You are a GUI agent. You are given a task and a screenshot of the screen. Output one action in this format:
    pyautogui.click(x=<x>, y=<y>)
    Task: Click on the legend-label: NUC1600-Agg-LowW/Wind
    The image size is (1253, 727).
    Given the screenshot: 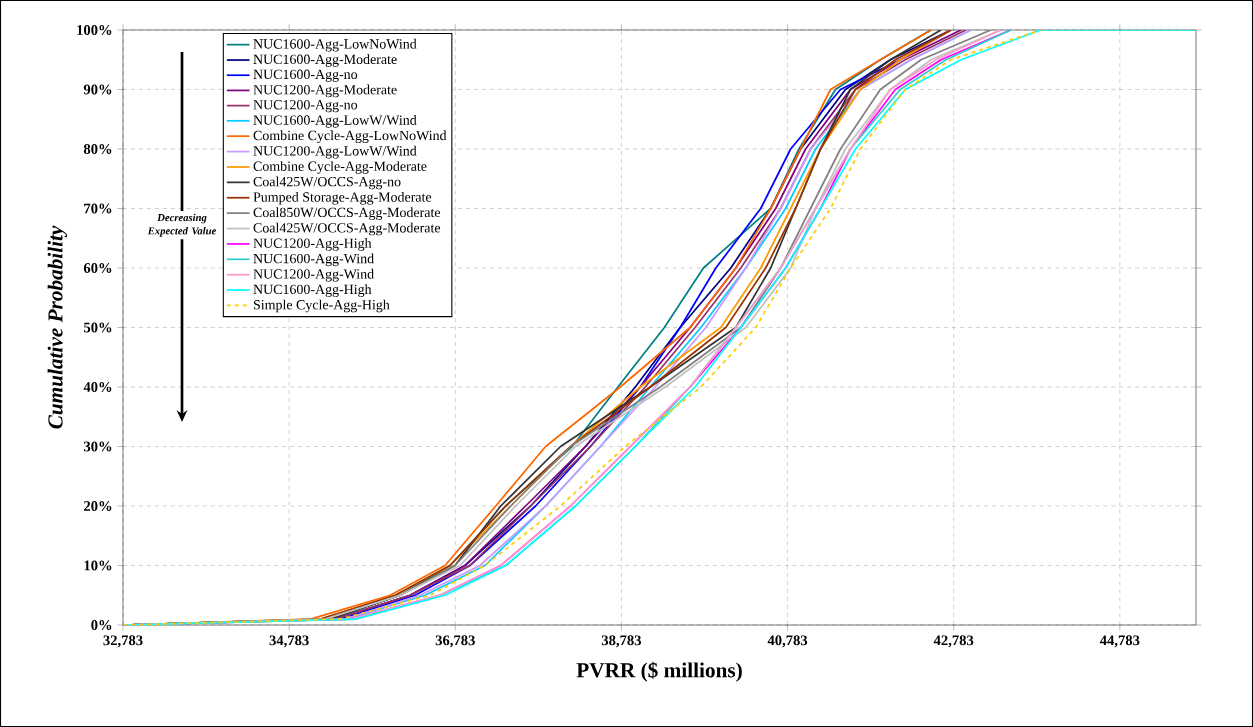 What is the action you would take?
    pyautogui.click(x=335, y=121)
    